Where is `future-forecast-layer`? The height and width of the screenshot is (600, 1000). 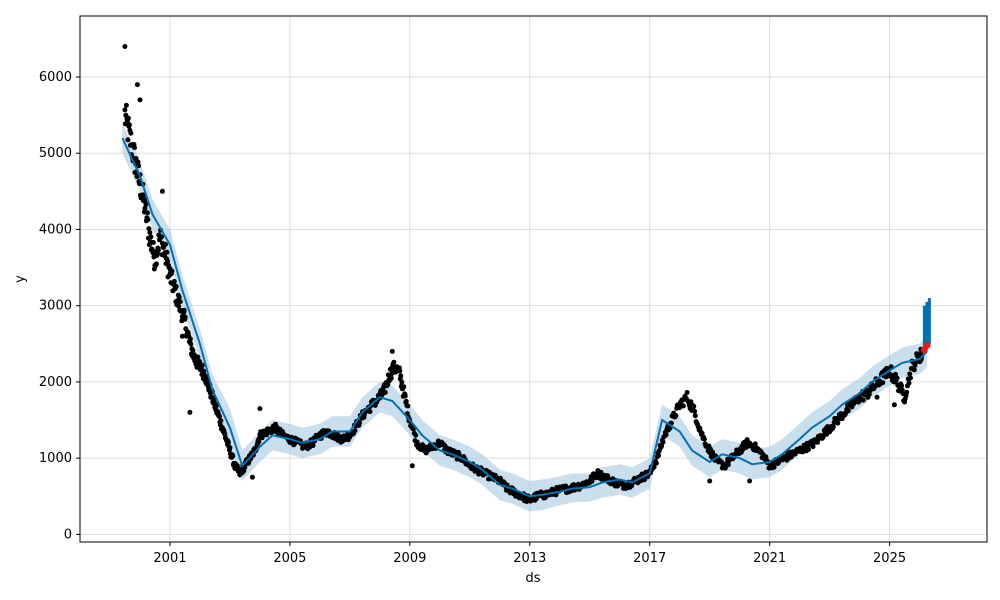 future-forecast-layer is located at coordinates (925, 326).